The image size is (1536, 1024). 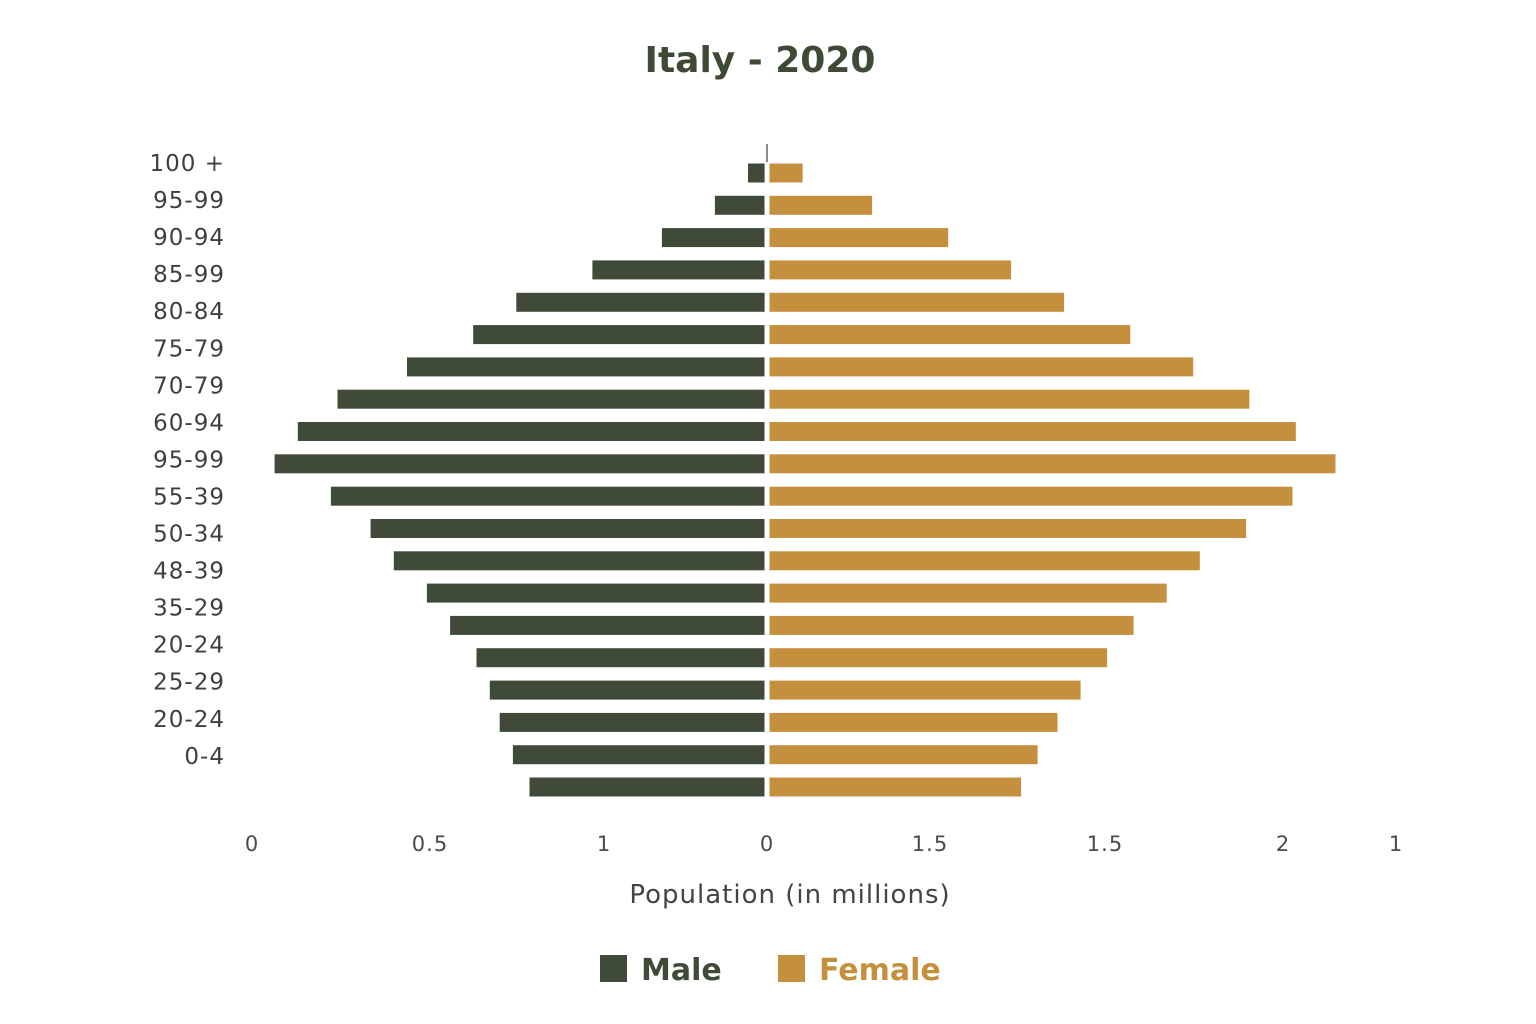 What do you see at coordinates (189, 497) in the screenshot?
I see `age-group-label: 55-39` at bounding box center [189, 497].